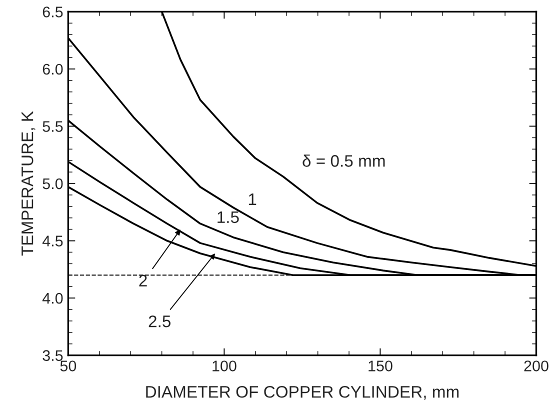 The image size is (550, 418). I want to click on y-tick-label: 6.0, so click(52, 69).